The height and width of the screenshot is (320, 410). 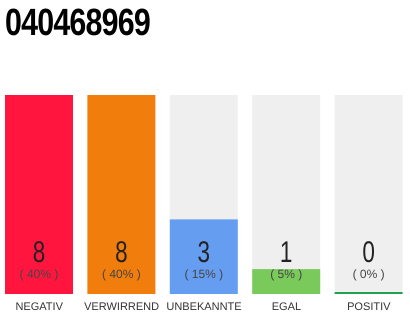 I want to click on chart-title: 040468969, so click(x=77, y=23).